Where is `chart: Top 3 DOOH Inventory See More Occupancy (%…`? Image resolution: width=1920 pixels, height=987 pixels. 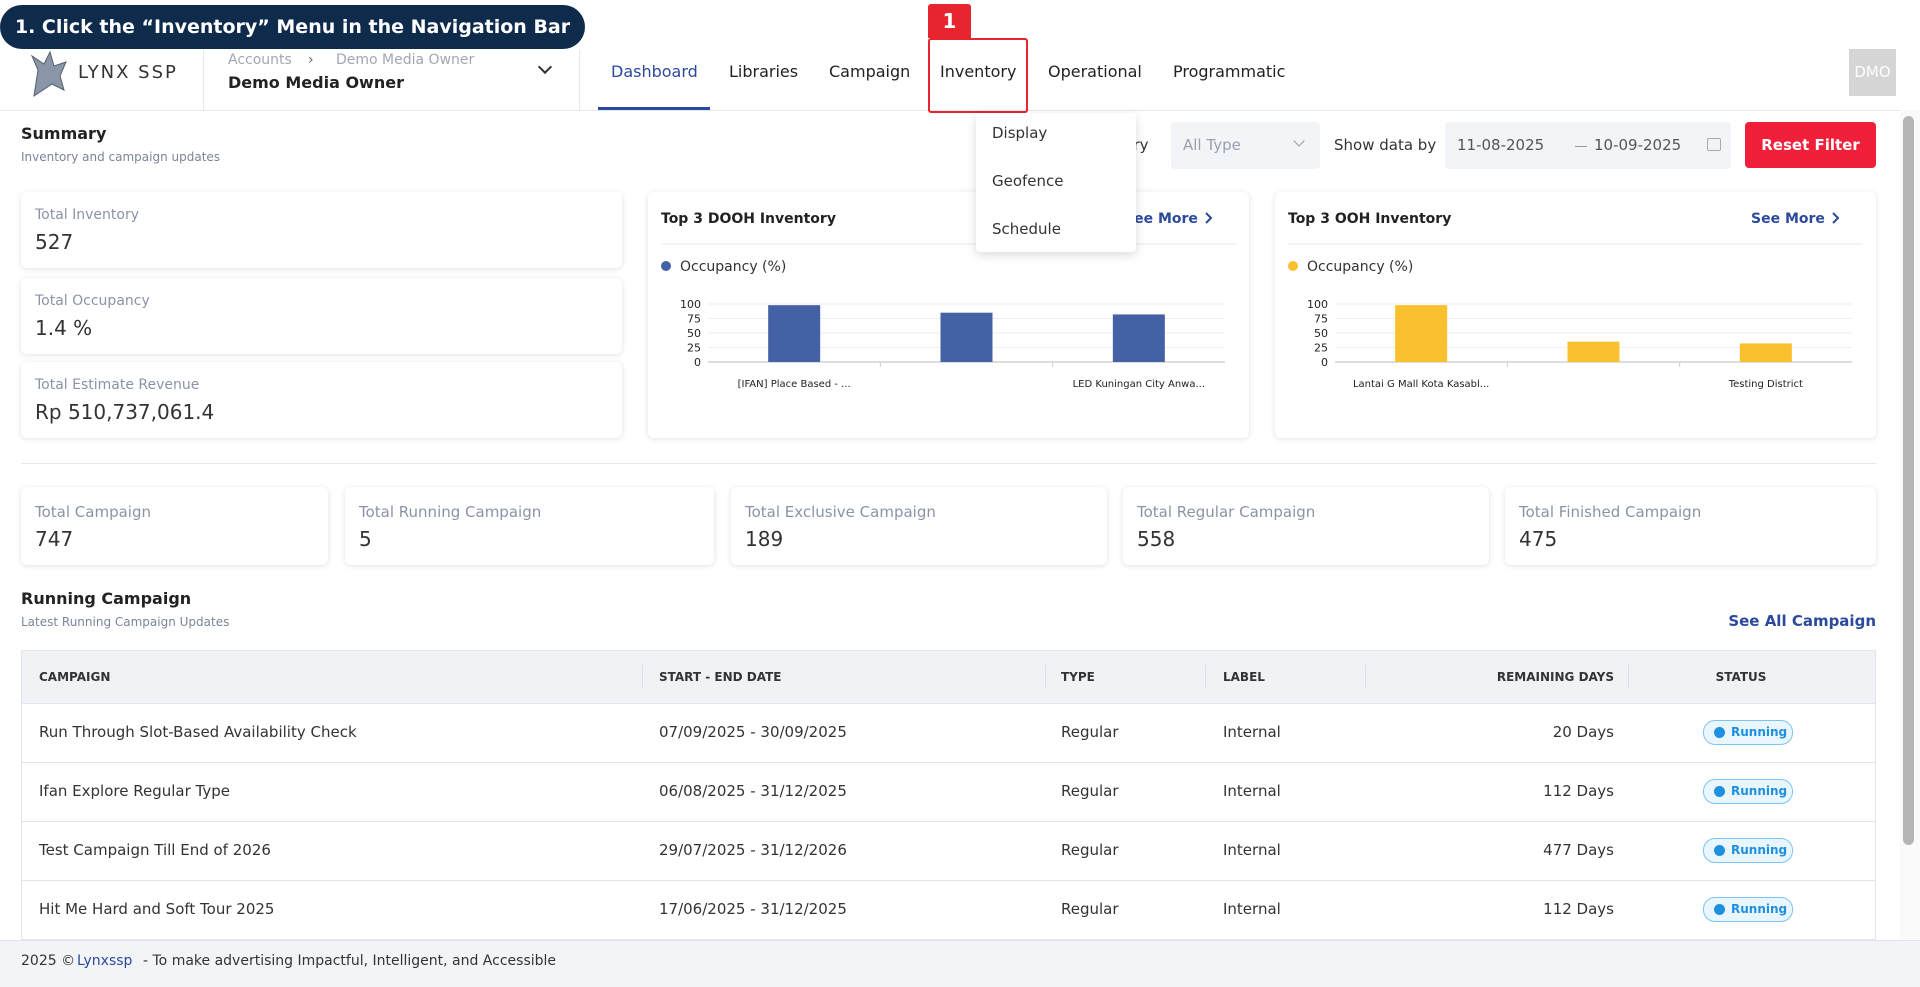
chart: Top 3 DOOH Inventory See More Occupancy (%… is located at coordinates (948, 300).